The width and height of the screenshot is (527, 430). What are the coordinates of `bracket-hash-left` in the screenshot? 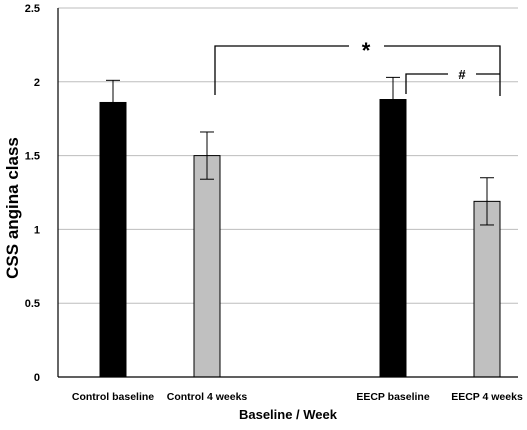 It's located at (426, 83).